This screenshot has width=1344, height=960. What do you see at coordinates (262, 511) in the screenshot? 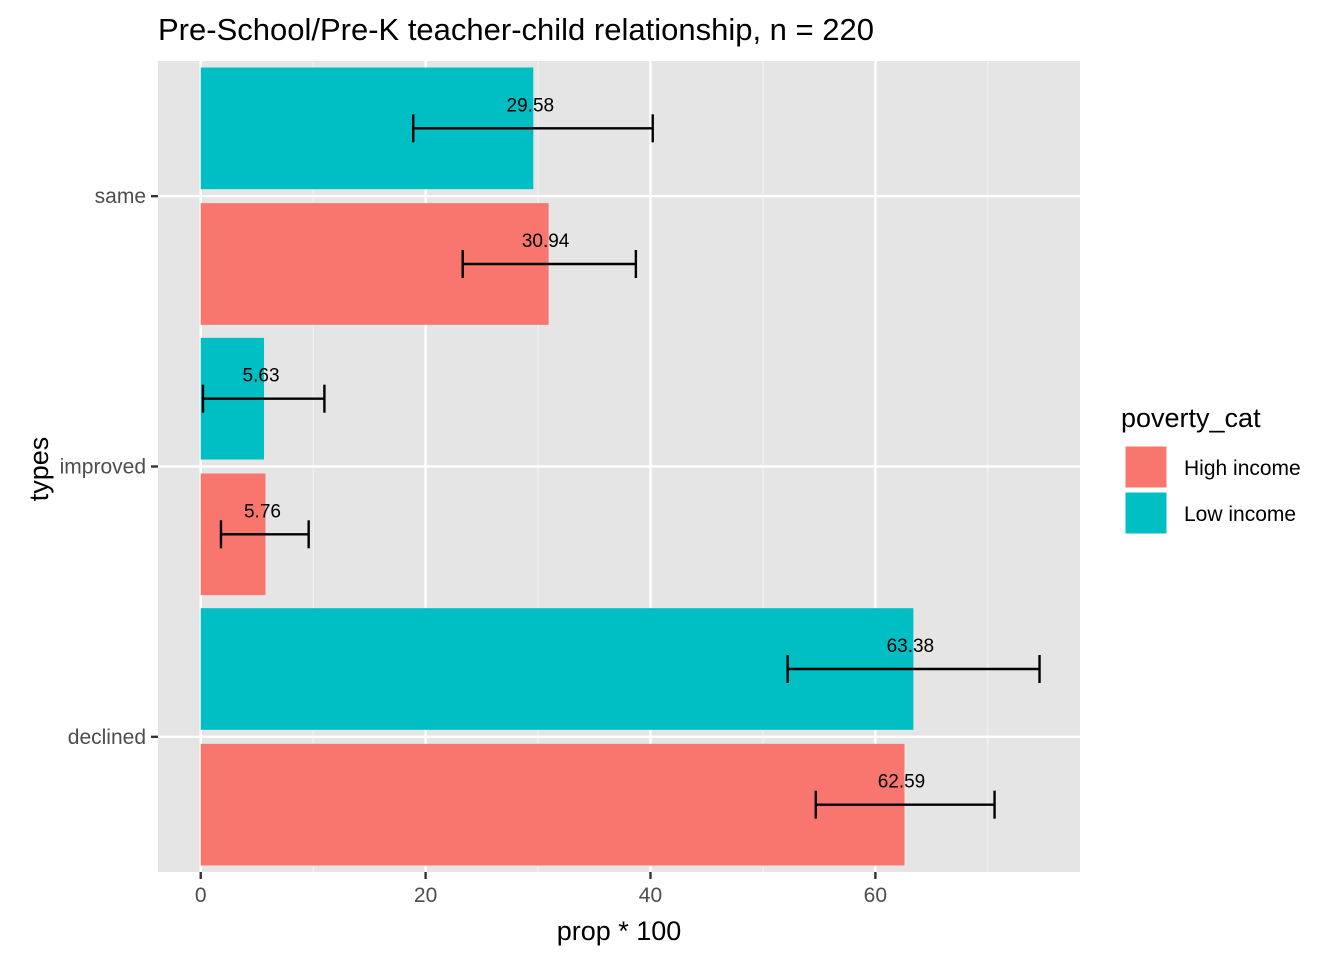
I see `data-label-improved-high-income: 5.76` at bounding box center [262, 511].